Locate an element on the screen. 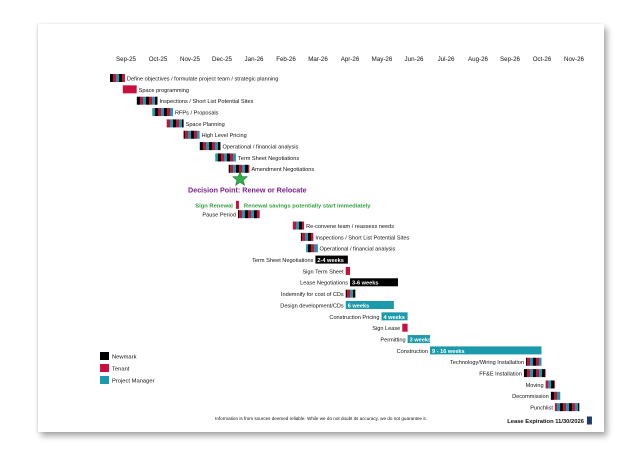 Image resolution: width=640 pixels, height=461 pixels. month-label: Aug-26 is located at coordinates (478, 59).